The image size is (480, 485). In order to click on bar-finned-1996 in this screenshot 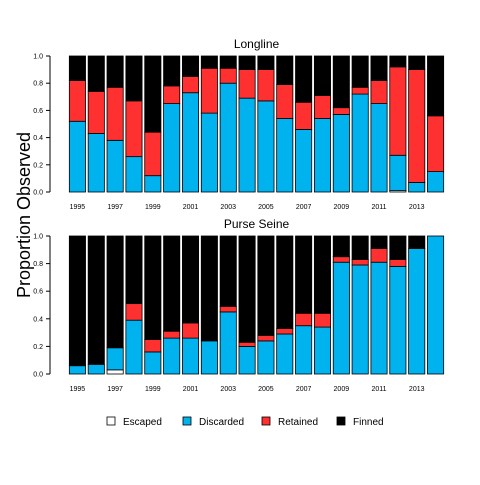, I will do `click(96, 73)`.